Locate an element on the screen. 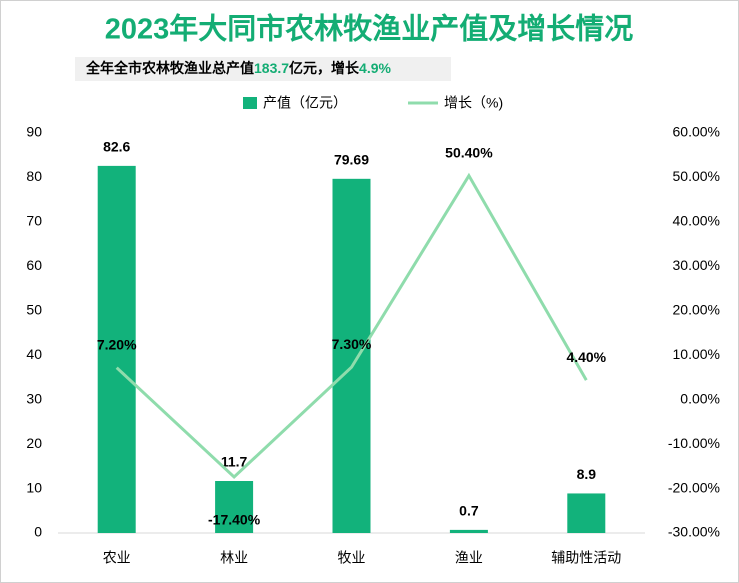 The width and height of the screenshot is (739, 583). y-tick-label: 70 is located at coordinates (34, 221).